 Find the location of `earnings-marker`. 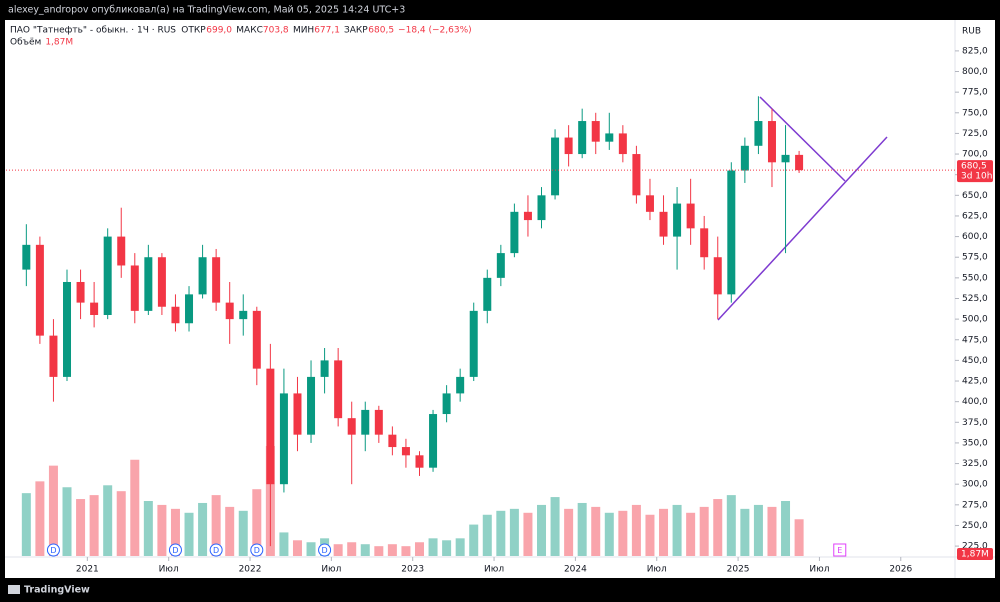

earnings-marker is located at coordinates (840, 550).